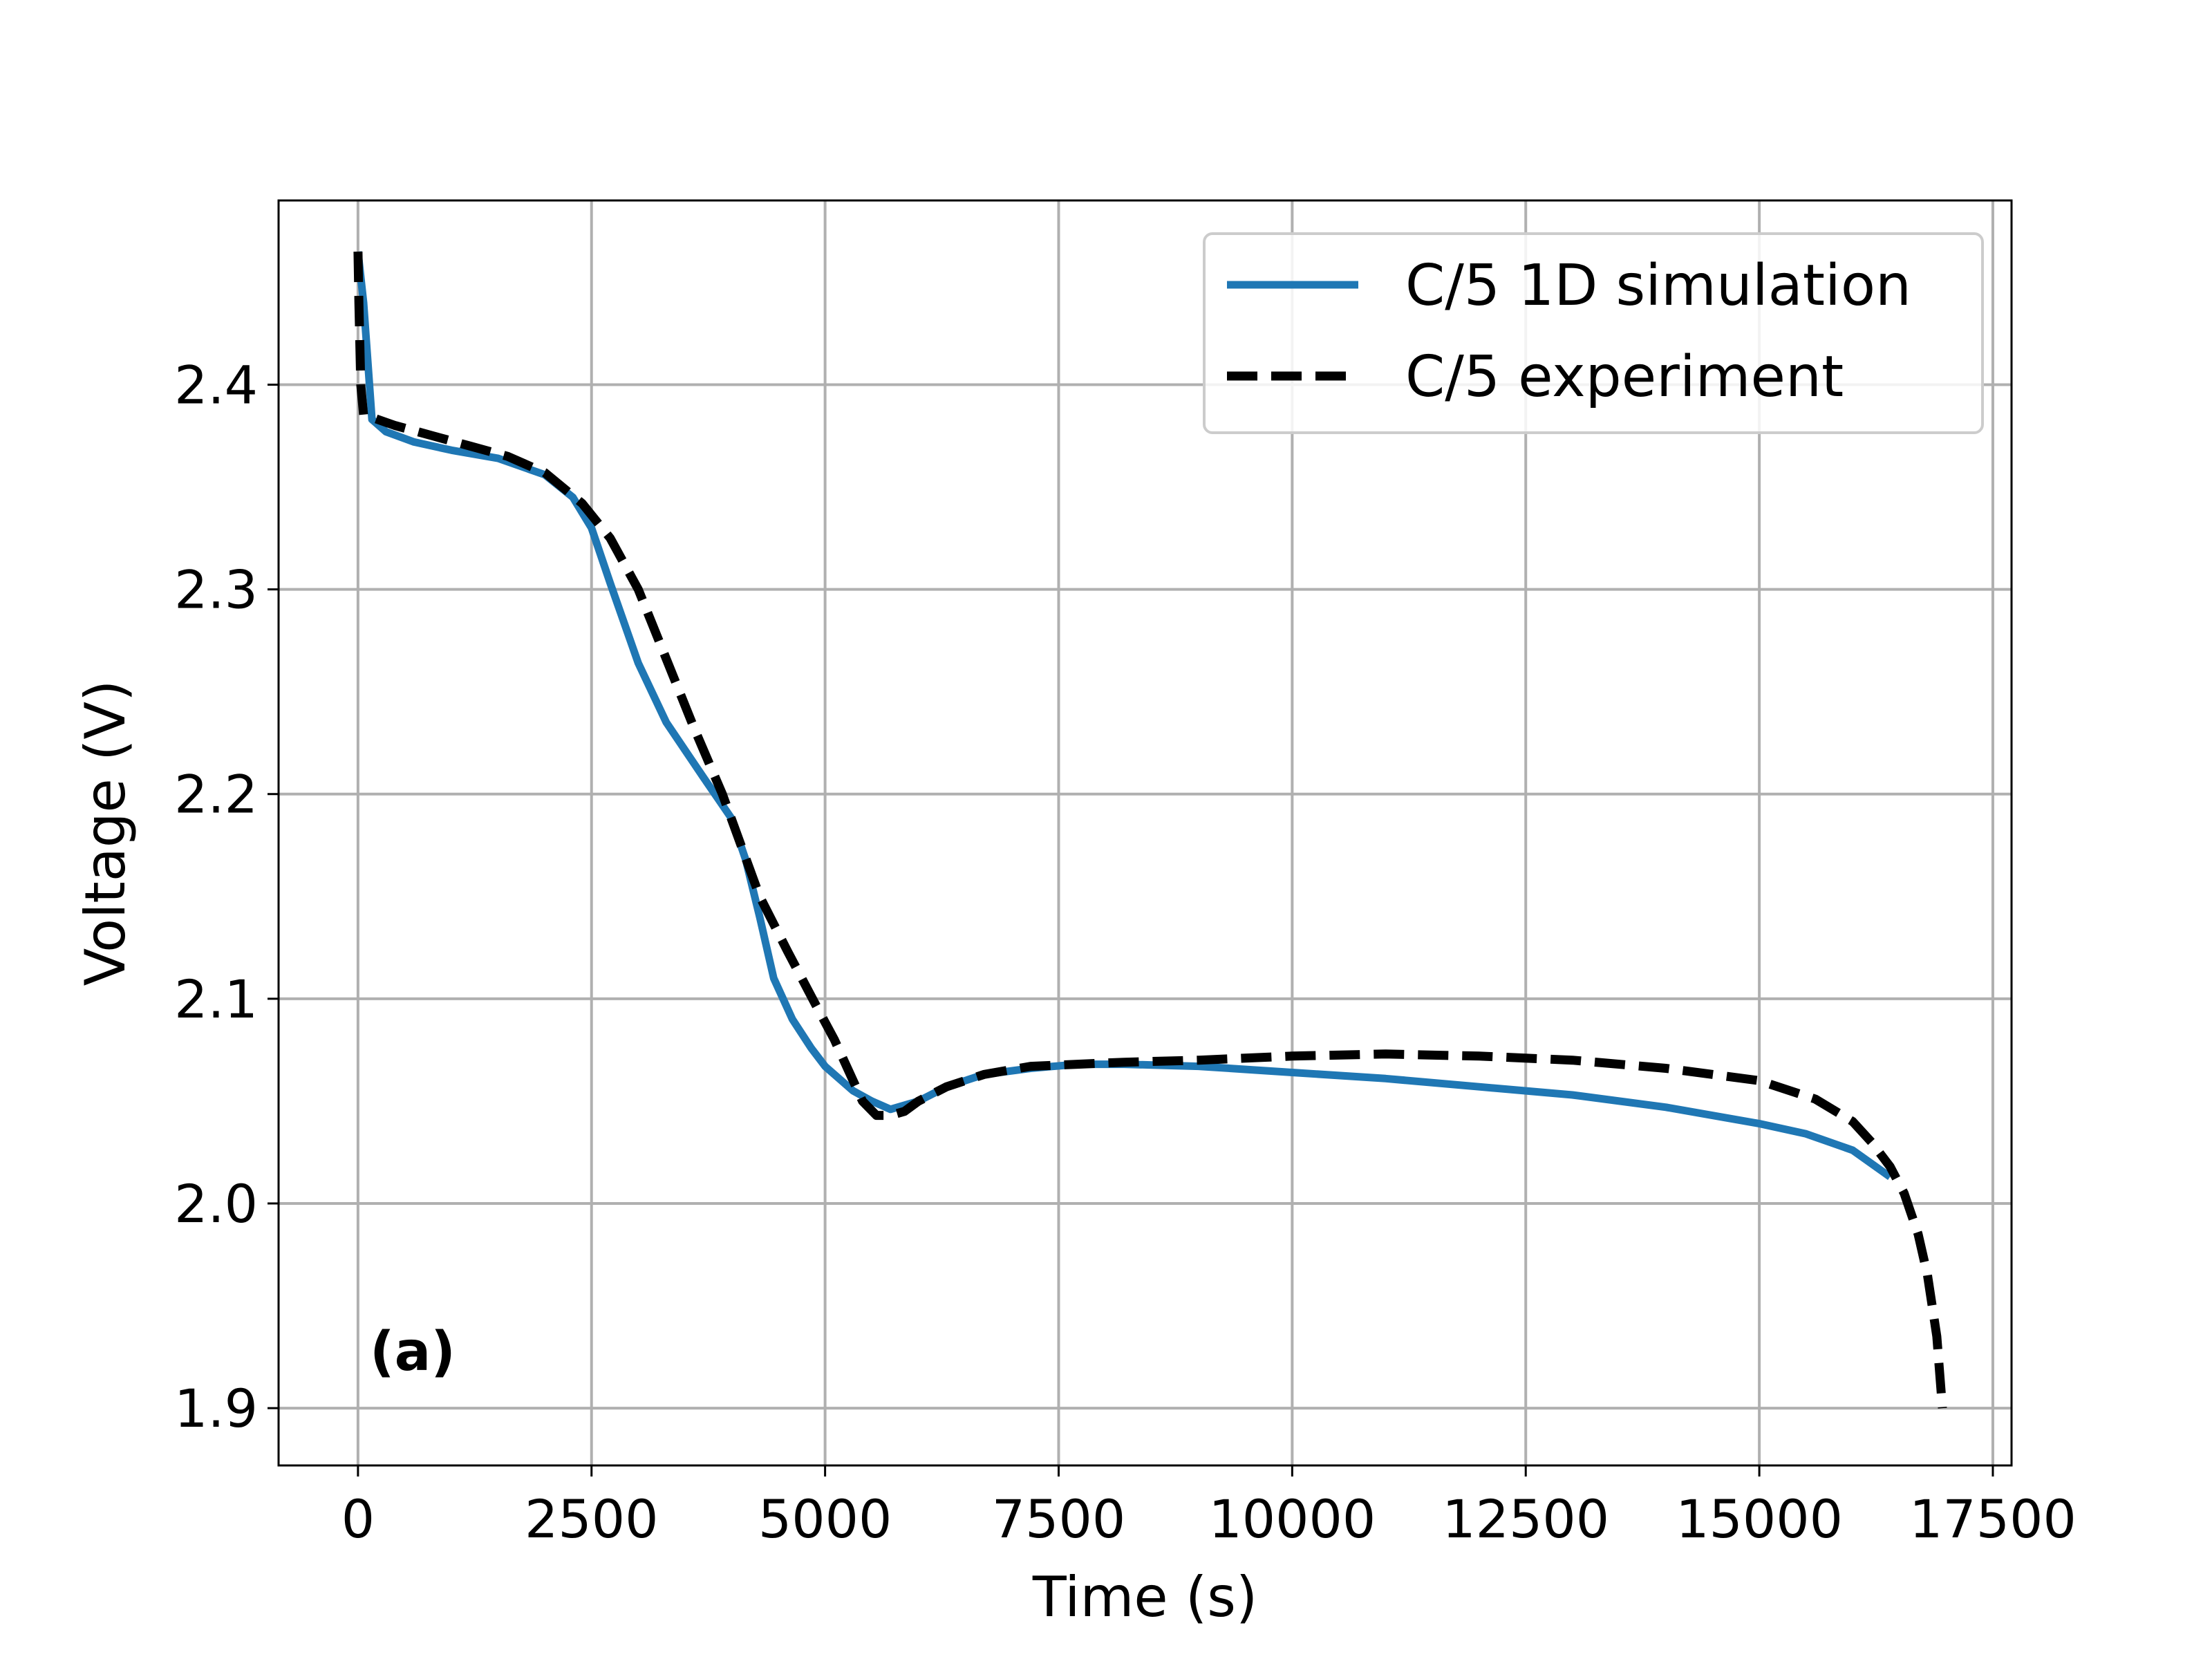 The width and height of the screenshot is (2212, 1659). Describe the element at coordinates (591, 1519) in the screenshot. I see `x-tick-label: 2500` at that location.